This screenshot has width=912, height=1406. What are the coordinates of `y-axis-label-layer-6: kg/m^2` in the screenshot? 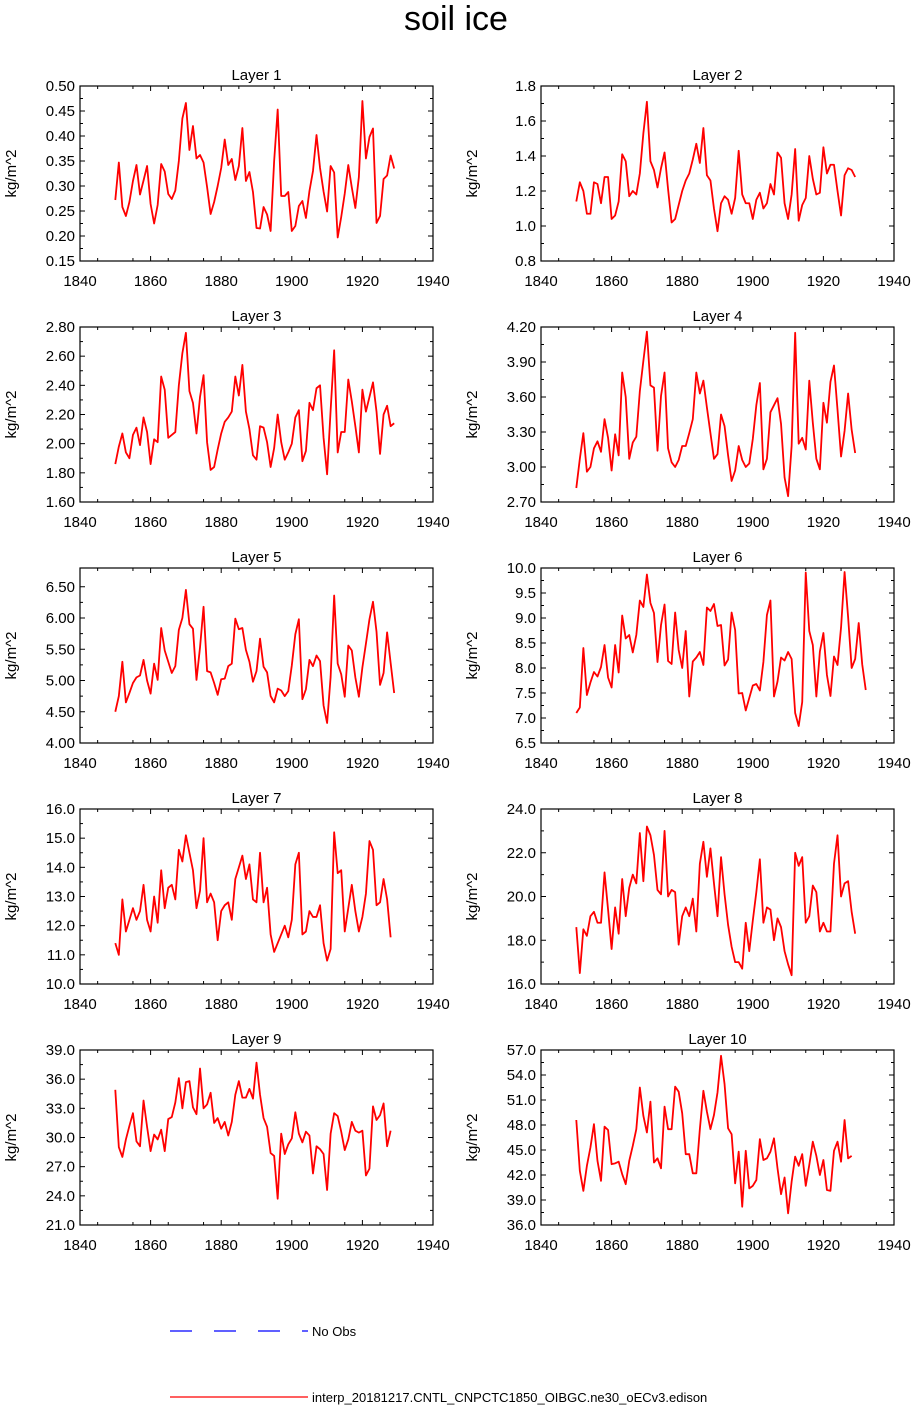 It's located at (472, 656).